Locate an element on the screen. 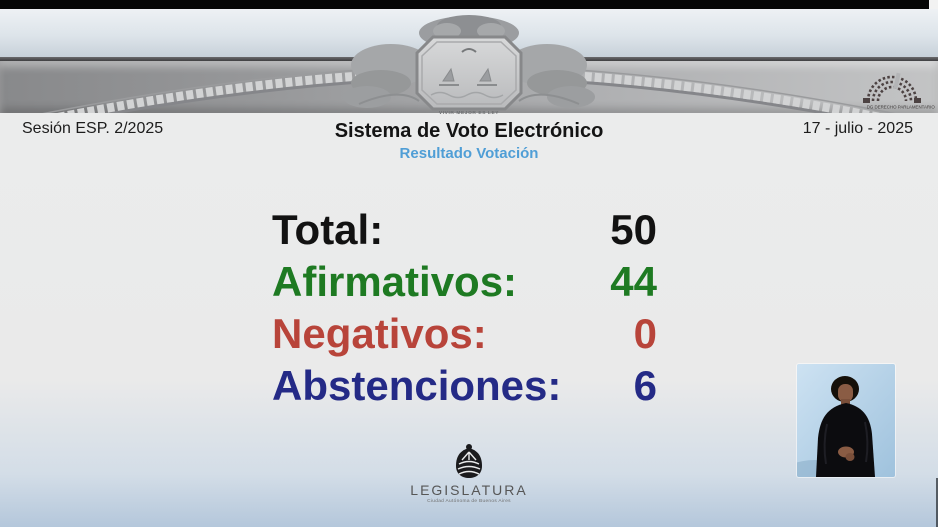  result-value: 6 is located at coordinates (645, 385).